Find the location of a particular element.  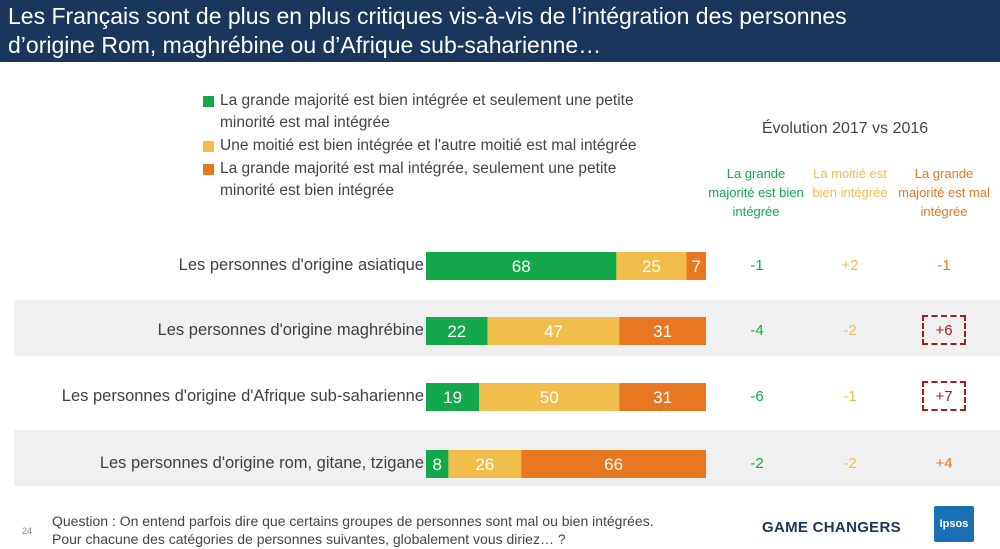

bar-value-label: 25 is located at coordinates (651, 266).